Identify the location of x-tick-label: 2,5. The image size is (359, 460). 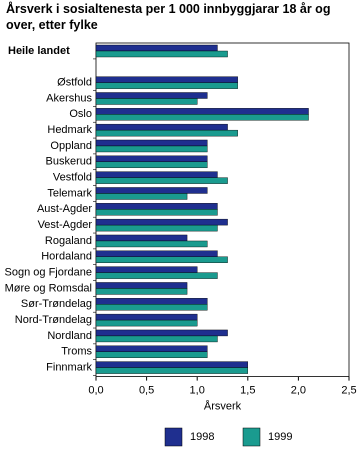
(348, 391).